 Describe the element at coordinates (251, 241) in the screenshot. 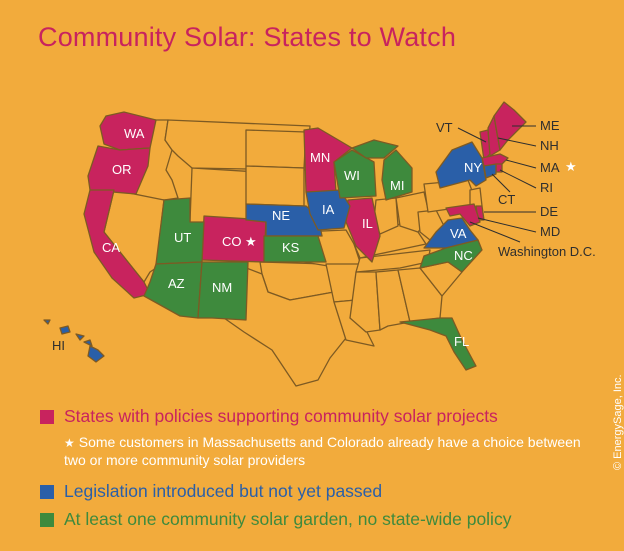

I see `star-co: ★` at that location.